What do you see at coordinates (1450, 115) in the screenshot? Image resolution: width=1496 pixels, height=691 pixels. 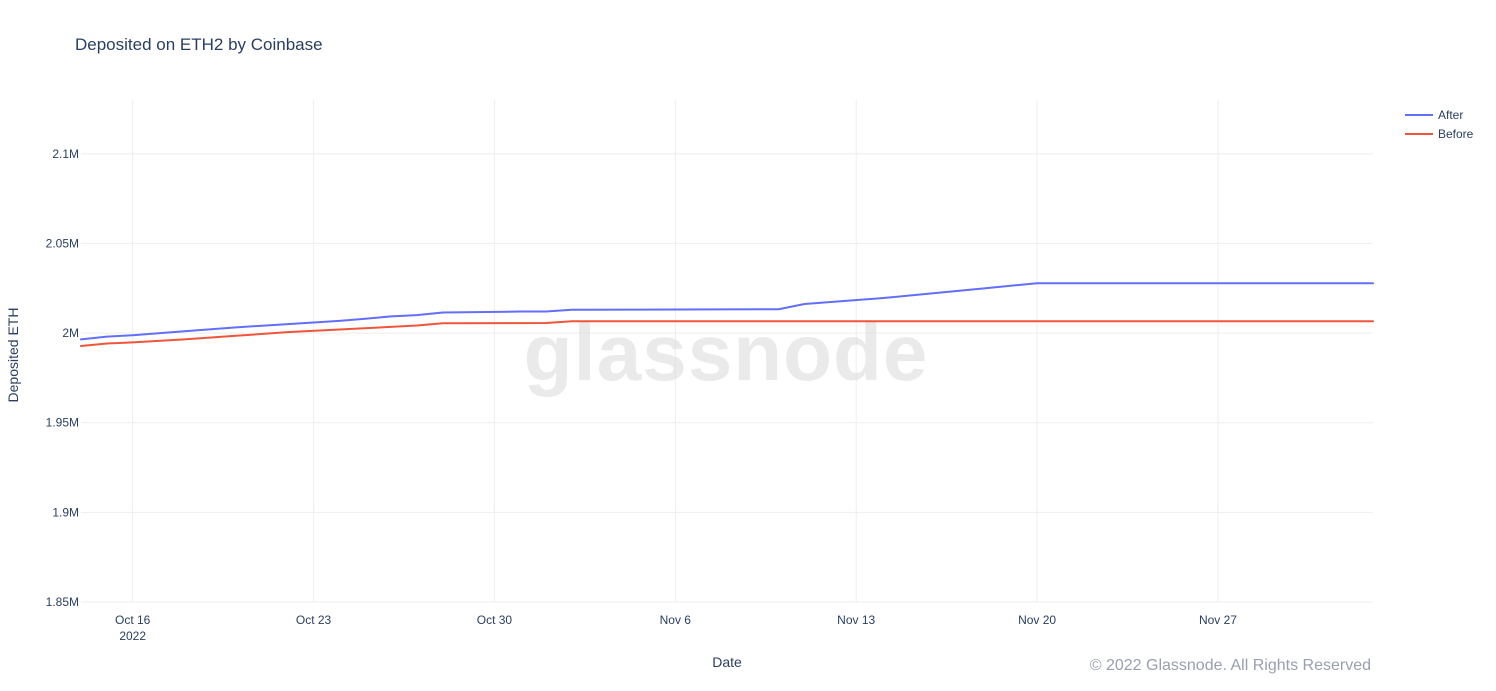 I see `legend-label-after: After` at bounding box center [1450, 115].